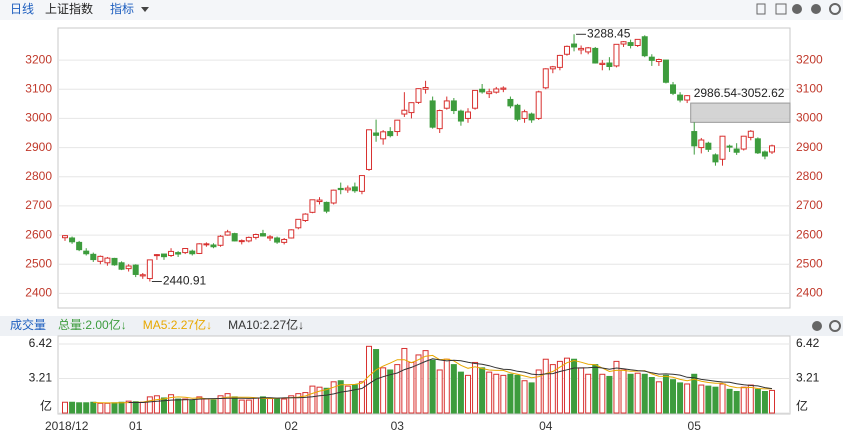 This screenshot has width=843, height=435. I want to click on x-tick-label: 02, so click(292, 426).